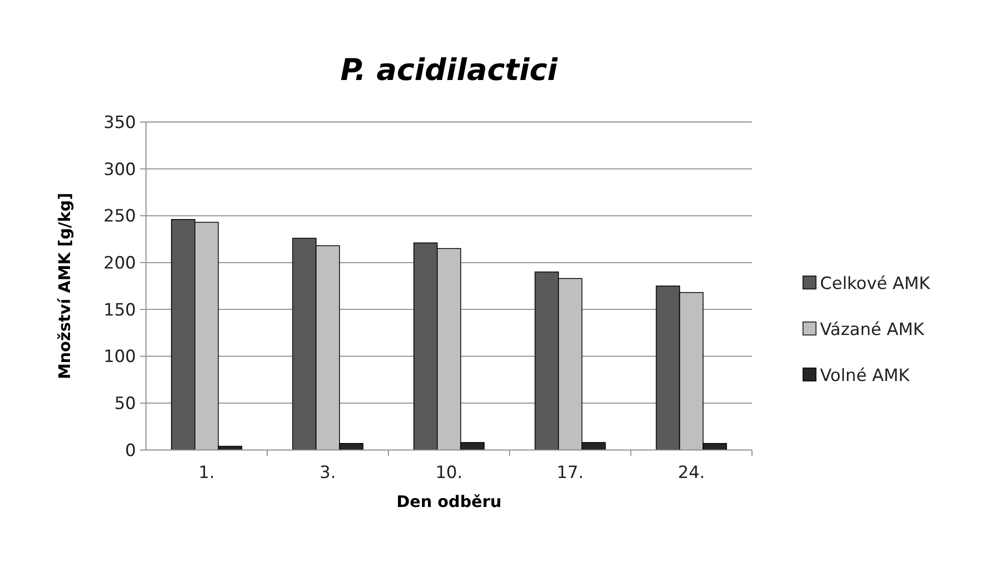 This screenshot has width=983, height=565. What do you see at coordinates (449, 70) in the screenshot?
I see `chart-title: P. acidilactici` at bounding box center [449, 70].